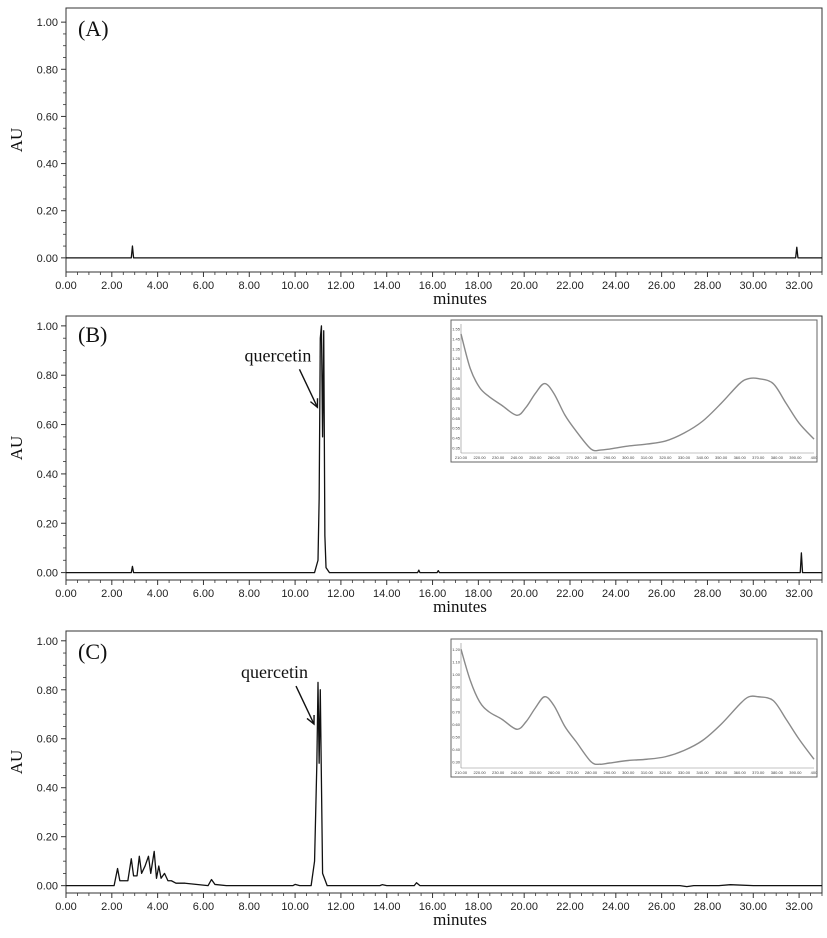 Image resolution: width=827 pixels, height=938 pixels. What do you see at coordinates (456, 358) in the screenshot?
I see `inset-y-tick-label: 1.25` at bounding box center [456, 358].